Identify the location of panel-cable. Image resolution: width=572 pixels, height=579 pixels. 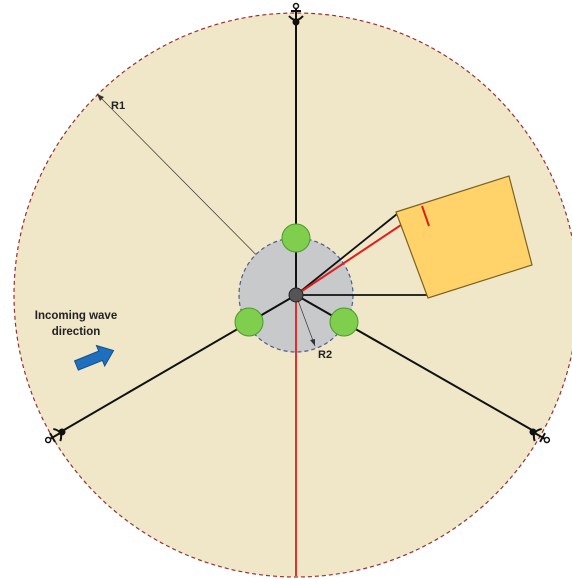
(353, 257).